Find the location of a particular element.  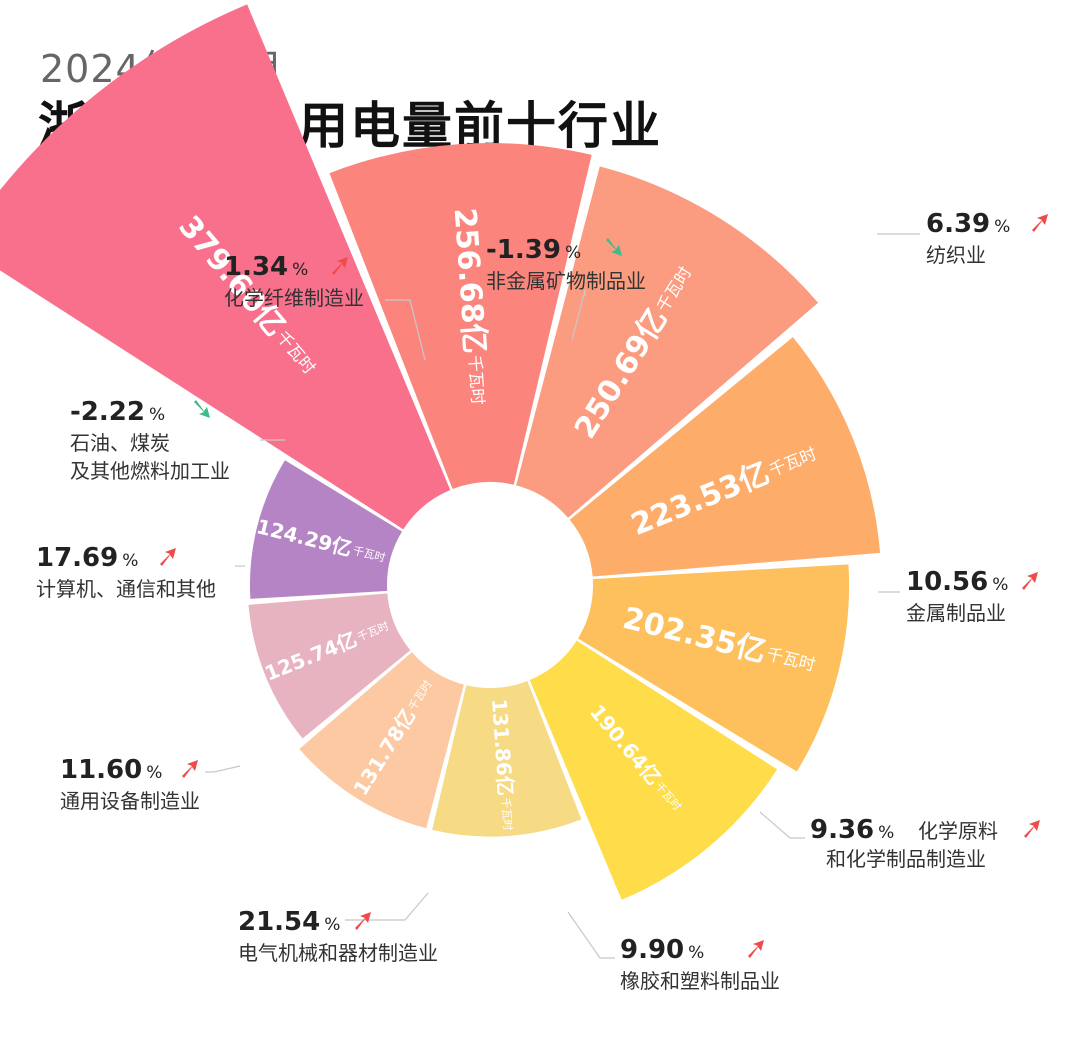

change-percent: 6.39% is located at coordinates (968, 224).